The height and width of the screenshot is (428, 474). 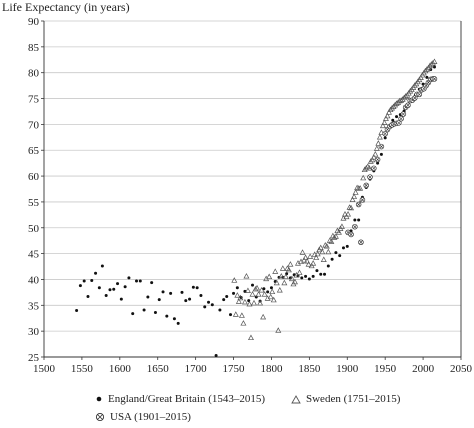 What do you see at coordinates (187, 399) in the screenshot?
I see `legend-label-england: England/Great Britain (1543–2015)` at bounding box center [187, 399].